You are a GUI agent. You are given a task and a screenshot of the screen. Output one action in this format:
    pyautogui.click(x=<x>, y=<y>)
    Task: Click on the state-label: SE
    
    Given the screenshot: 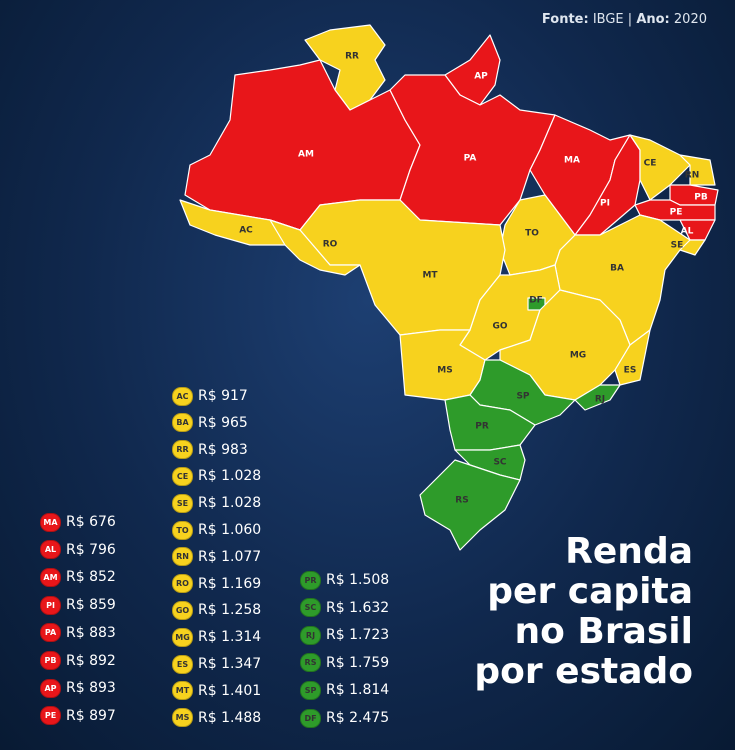 What is the action you would take?
    pyautogui.click(x=677, y=246)
    